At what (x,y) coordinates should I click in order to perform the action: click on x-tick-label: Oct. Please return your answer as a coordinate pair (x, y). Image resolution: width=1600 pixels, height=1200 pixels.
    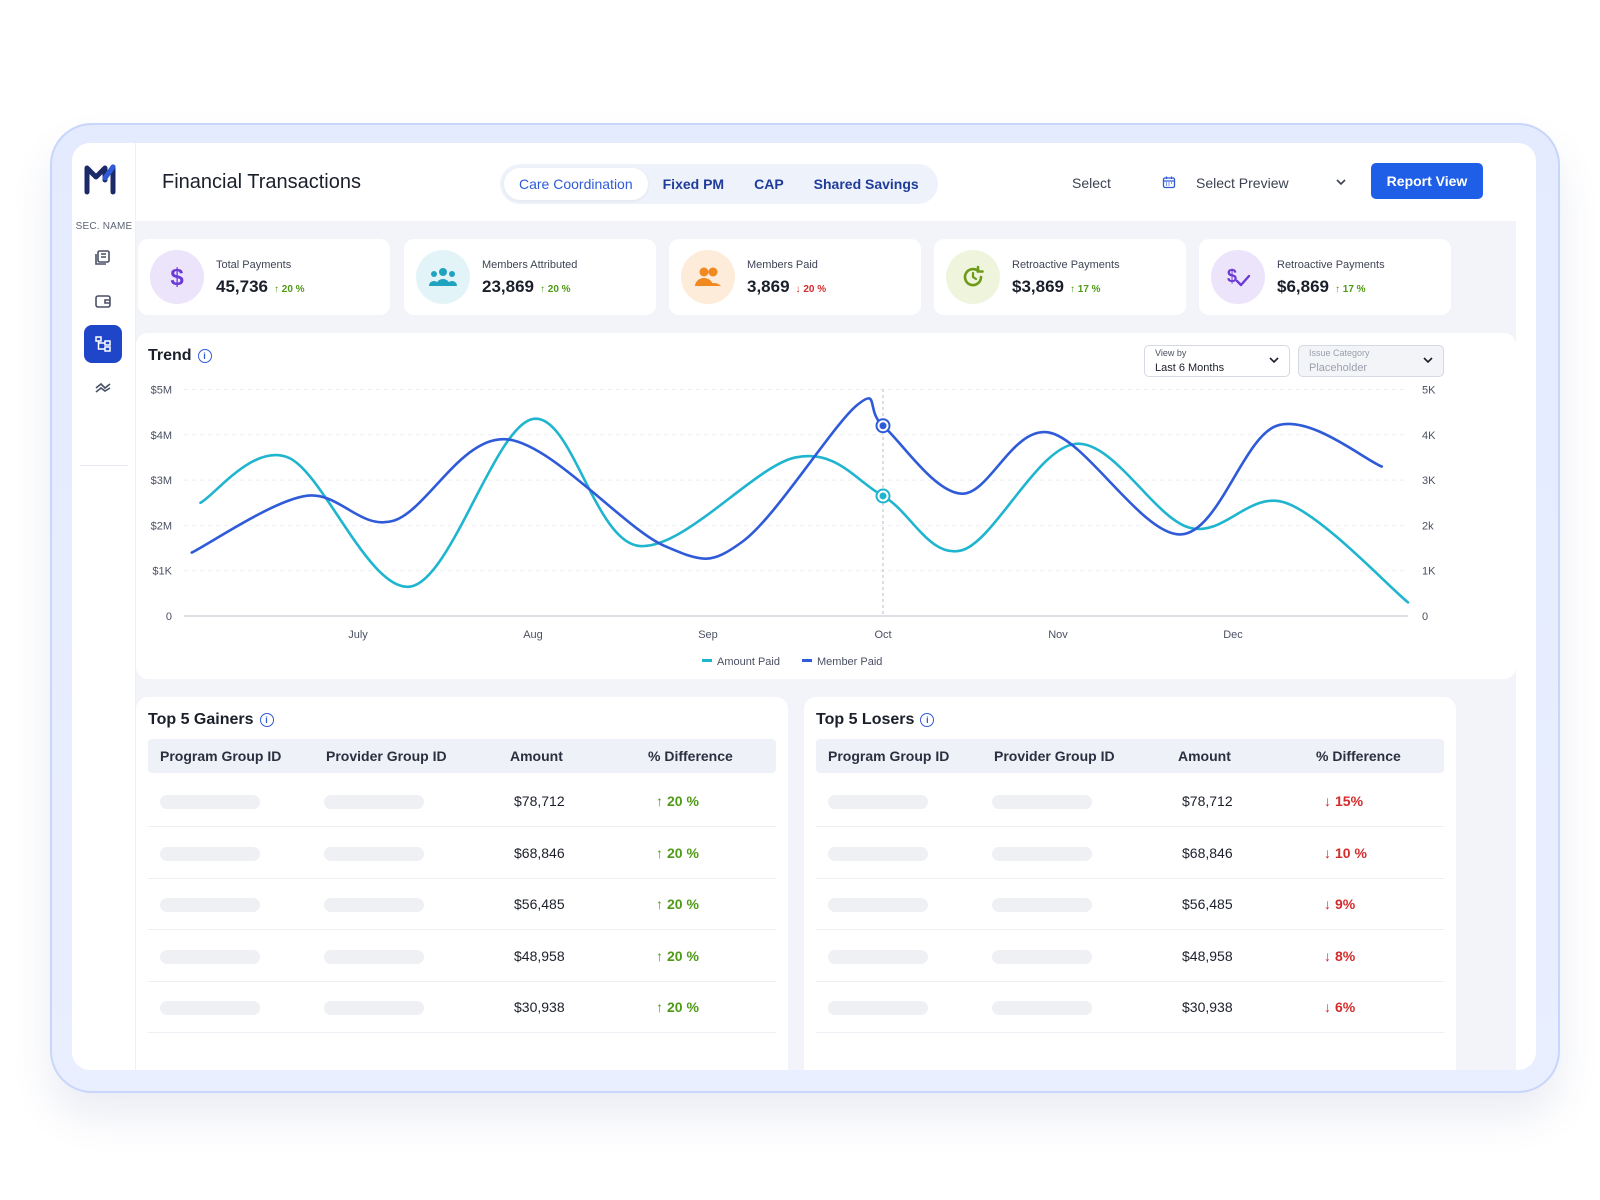
    Looking at the image, I should click on (882, 635).